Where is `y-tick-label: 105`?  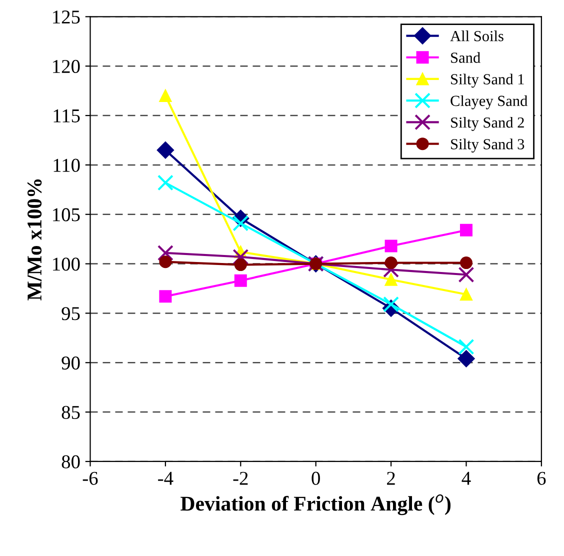
y-tick-label: 105 is located at coordinates (66, 215).